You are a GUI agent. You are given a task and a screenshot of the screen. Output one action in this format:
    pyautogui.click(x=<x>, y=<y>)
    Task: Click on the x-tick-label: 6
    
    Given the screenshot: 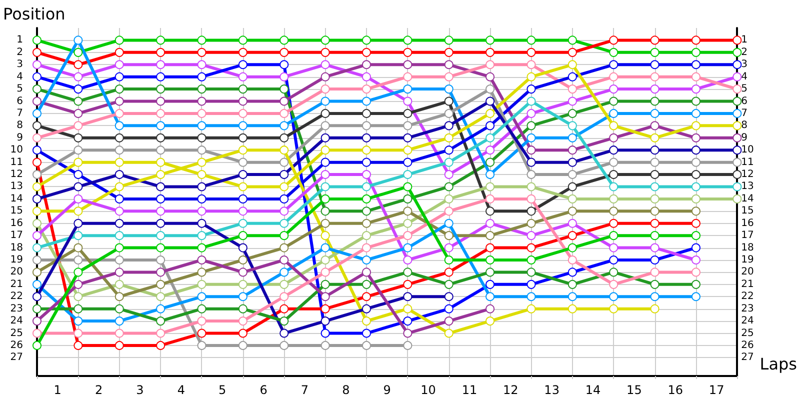 What is the action you would take?
    pyautogui.click(x=264, y=390)
    